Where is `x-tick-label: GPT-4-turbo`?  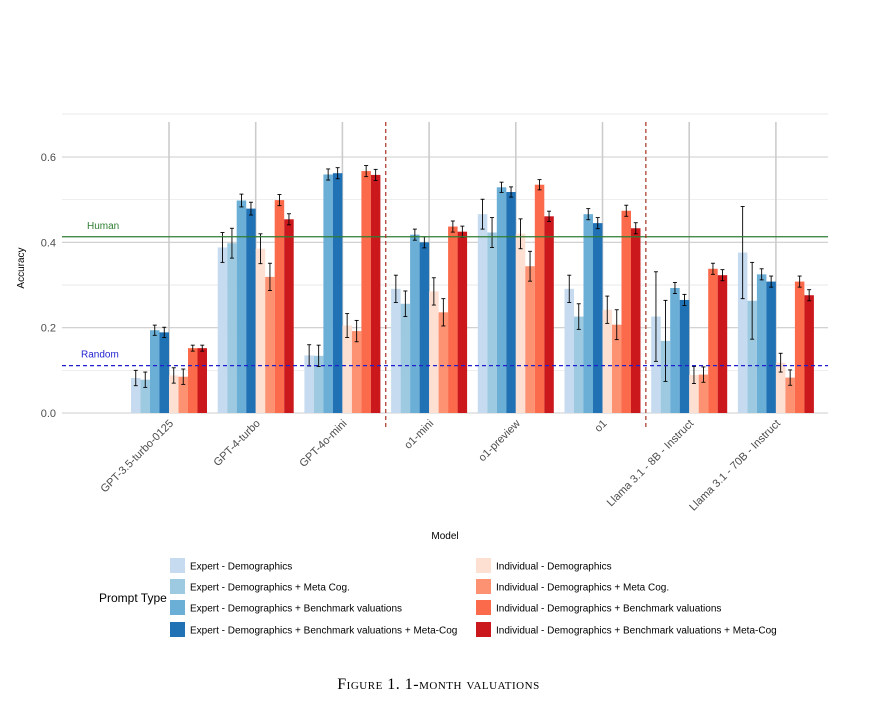 x-tick-label: GPT-4-turbo is located at coordinates (237, 443).